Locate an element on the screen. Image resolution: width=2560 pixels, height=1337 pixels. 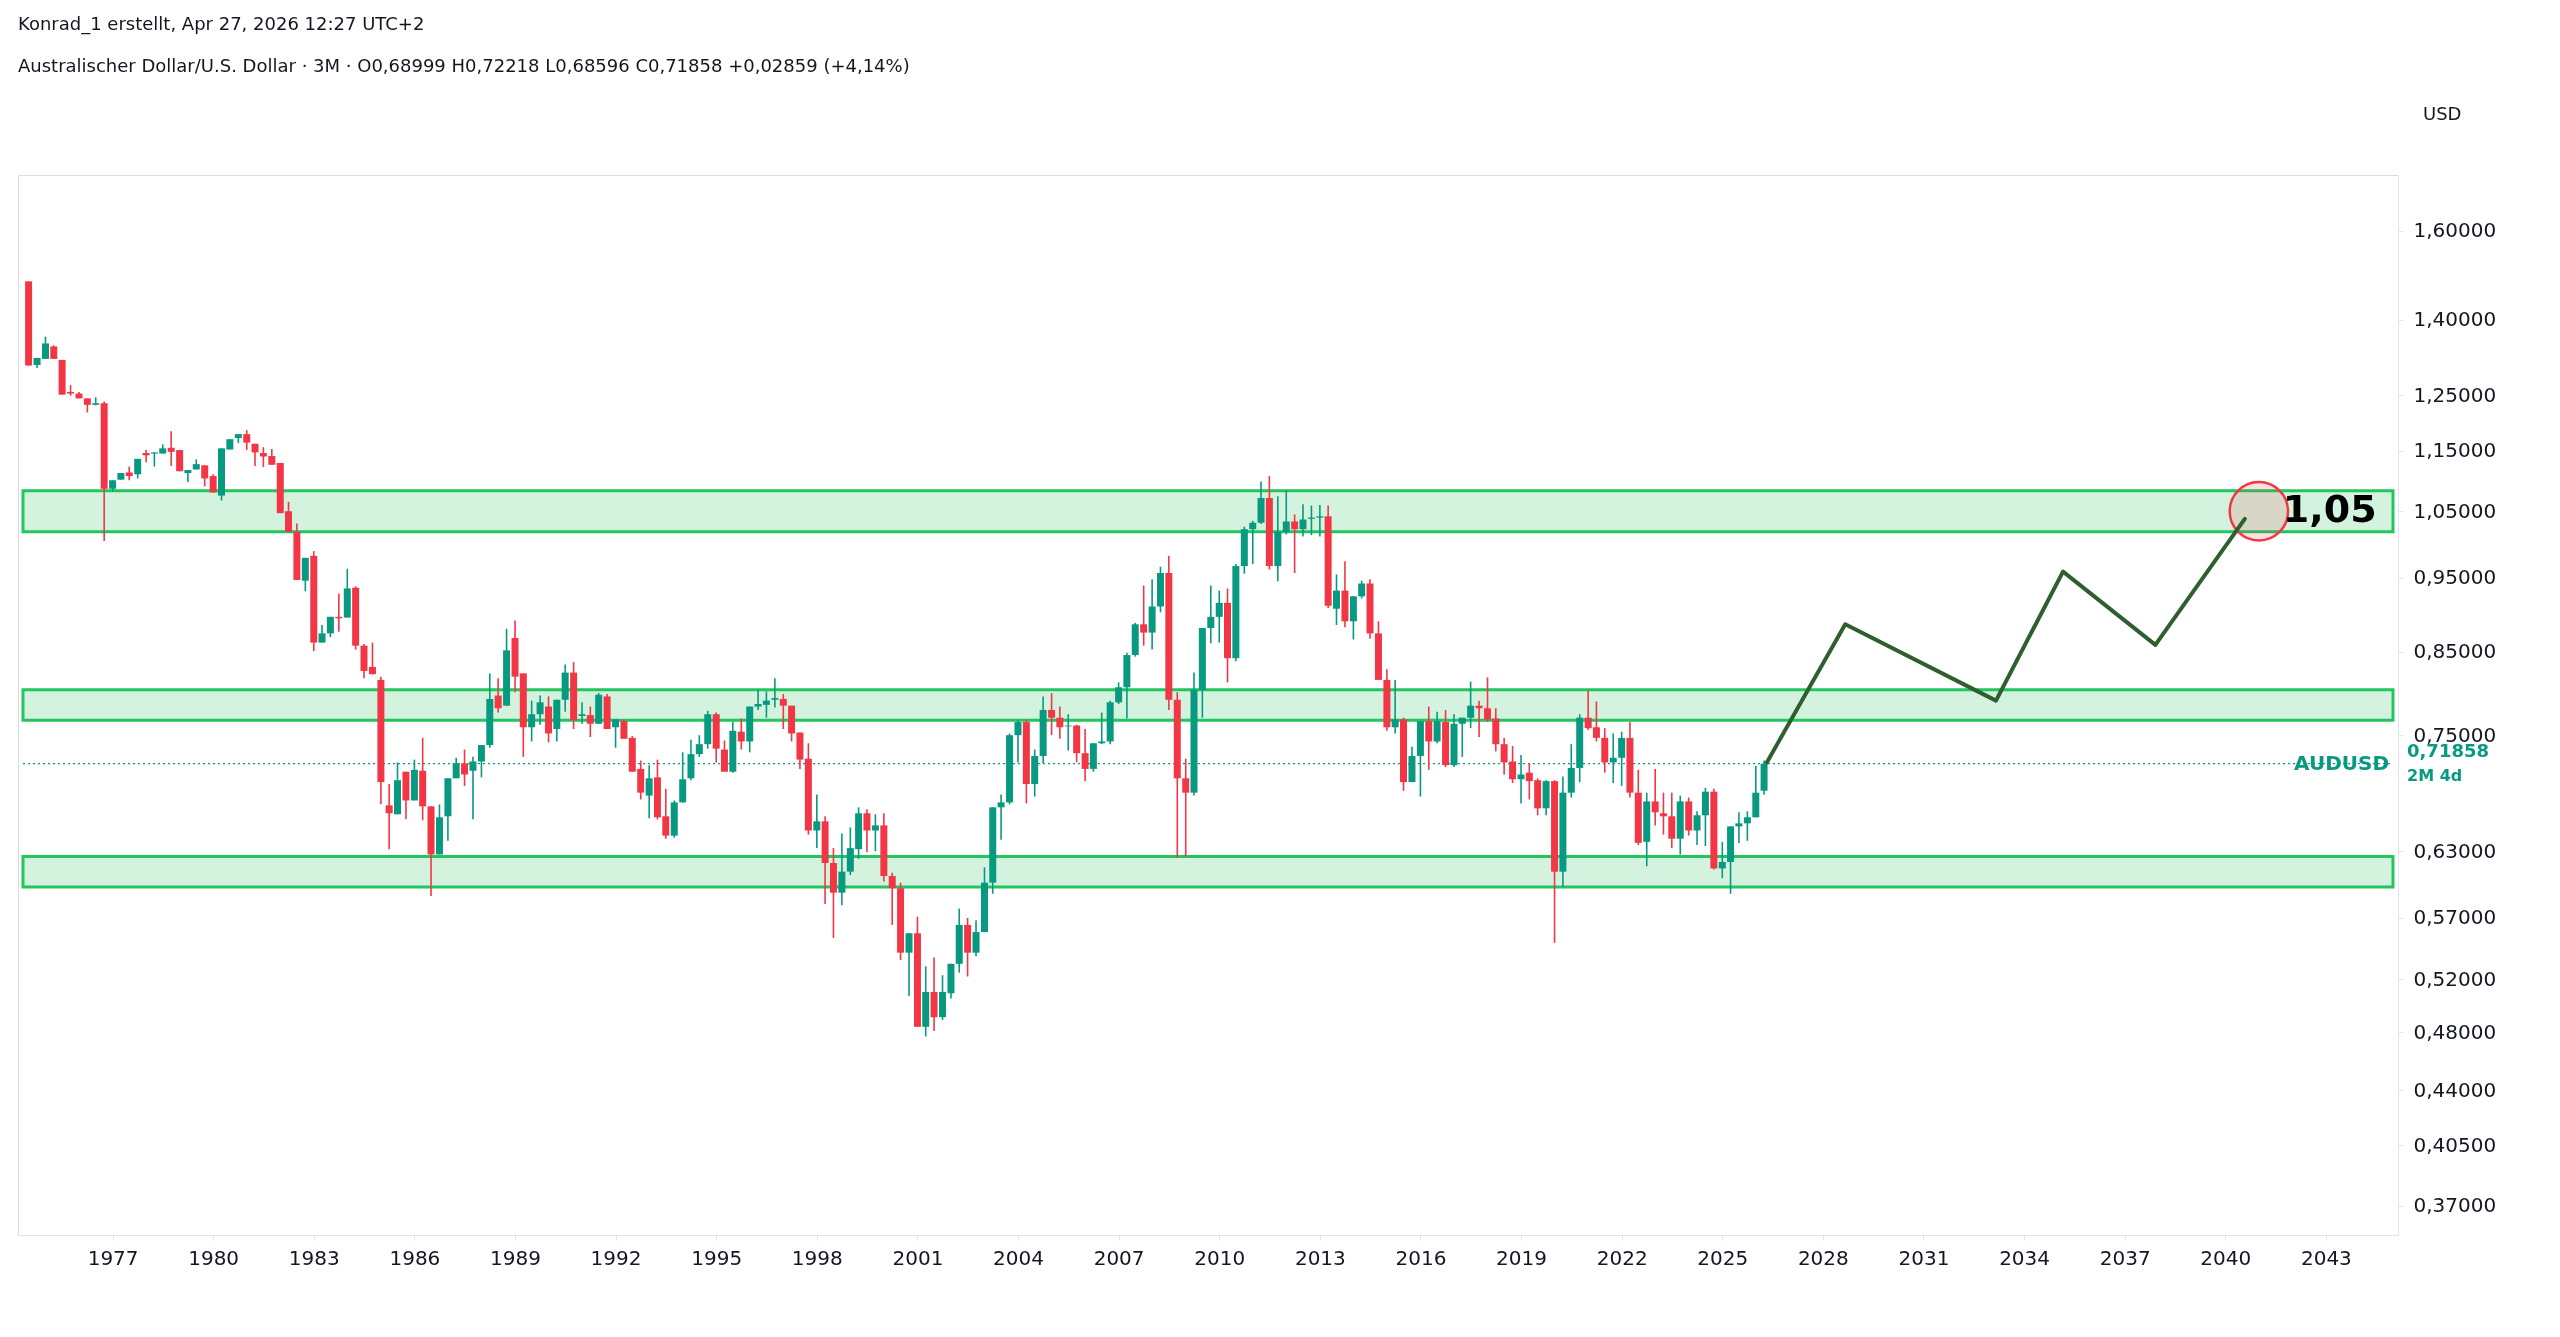
x-tick-label: 1980 is located at coordinates (214, 1257).